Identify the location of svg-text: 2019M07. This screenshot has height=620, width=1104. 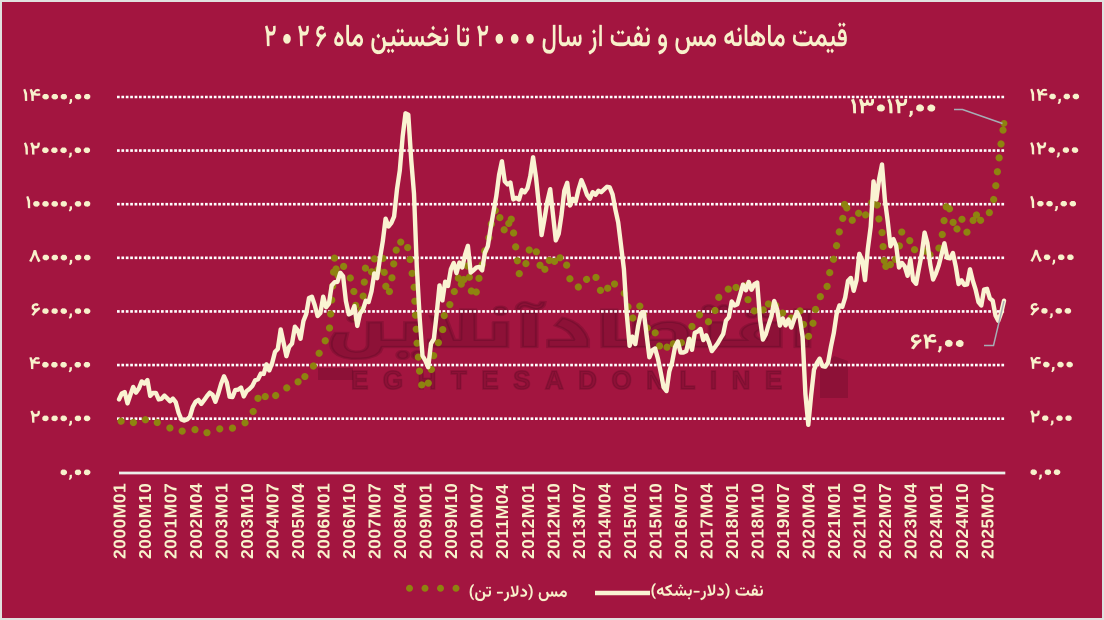
(783, 521).